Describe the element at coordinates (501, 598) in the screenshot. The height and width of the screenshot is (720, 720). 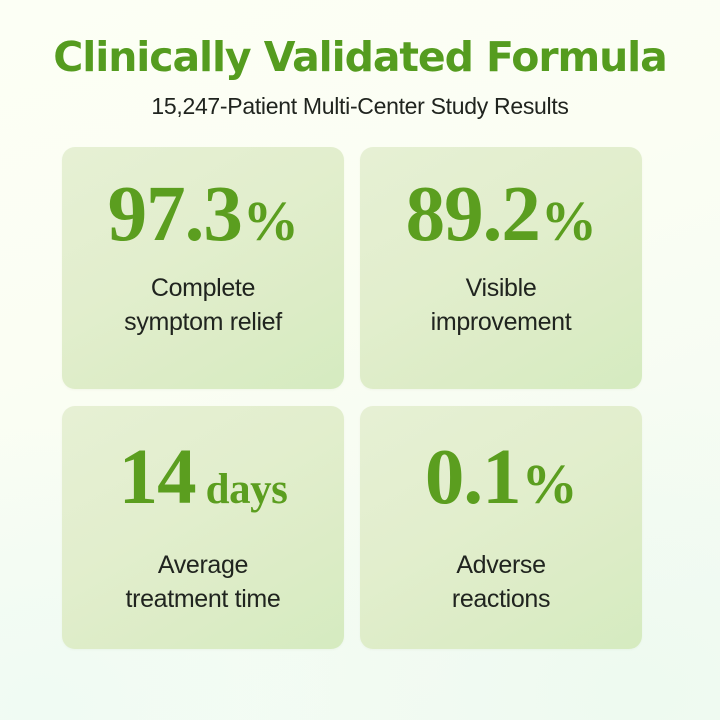
I see `stat-label-line2: reactions` at that location.